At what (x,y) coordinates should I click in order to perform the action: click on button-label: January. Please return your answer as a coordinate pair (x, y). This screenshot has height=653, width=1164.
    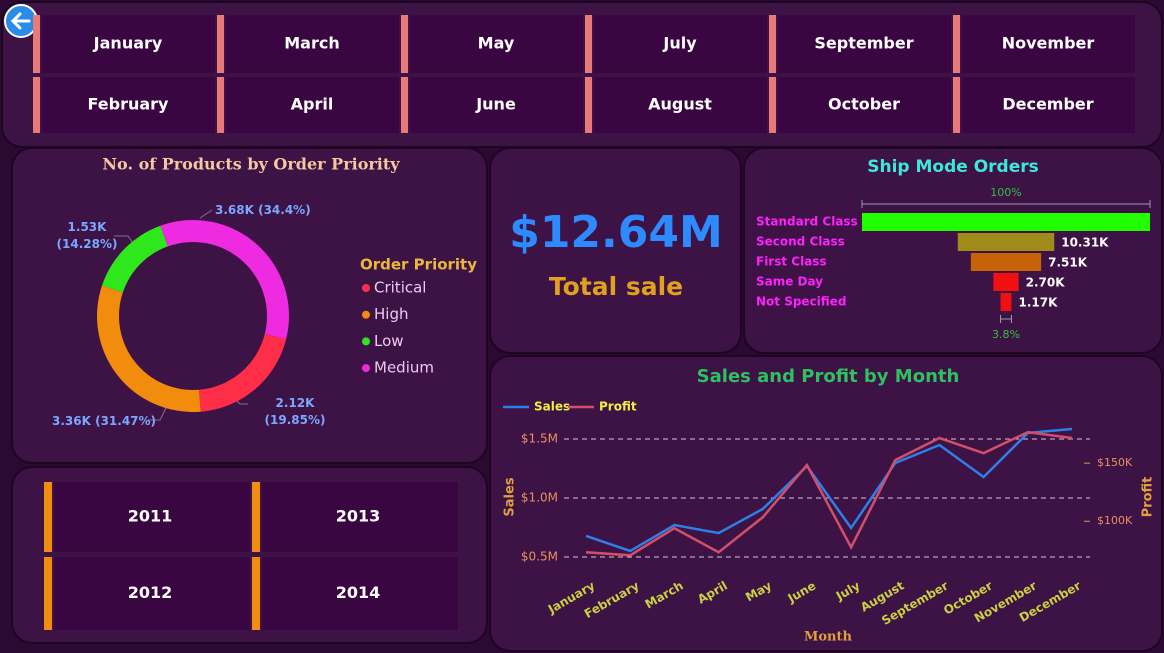
    Looking at the image, I should click on (128, 43).